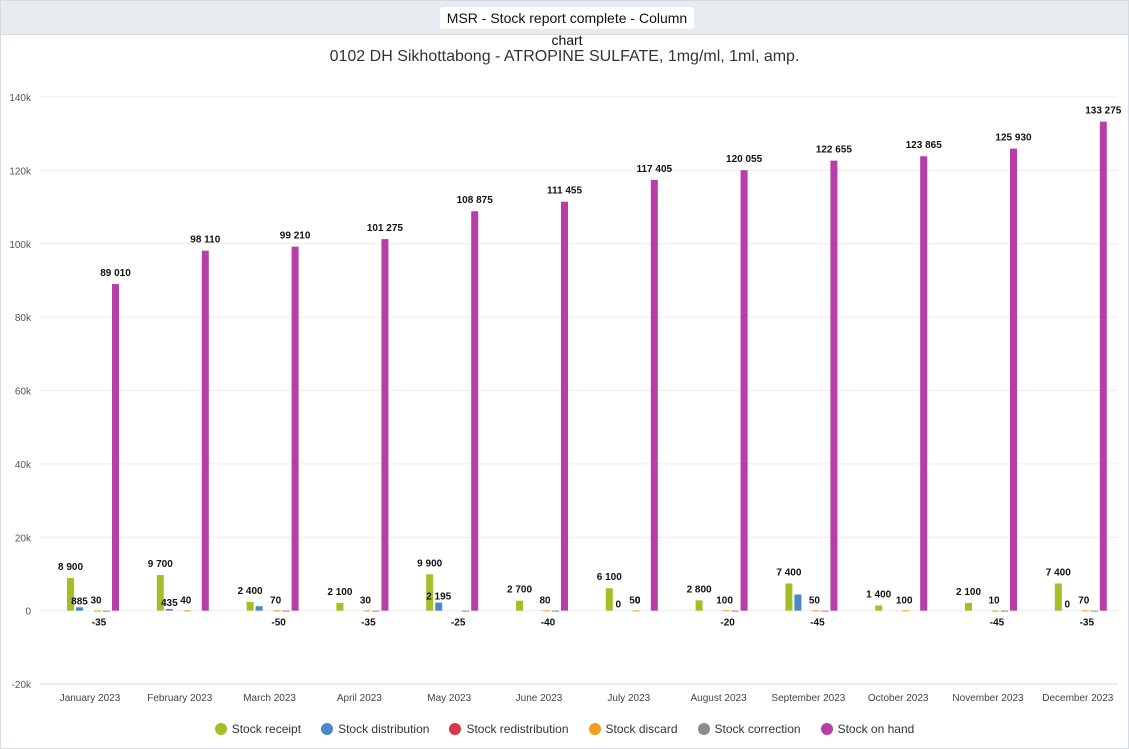  Describe the element at coordinates (366, 601) in the screenshot. I see `data-label: 30` at that location.